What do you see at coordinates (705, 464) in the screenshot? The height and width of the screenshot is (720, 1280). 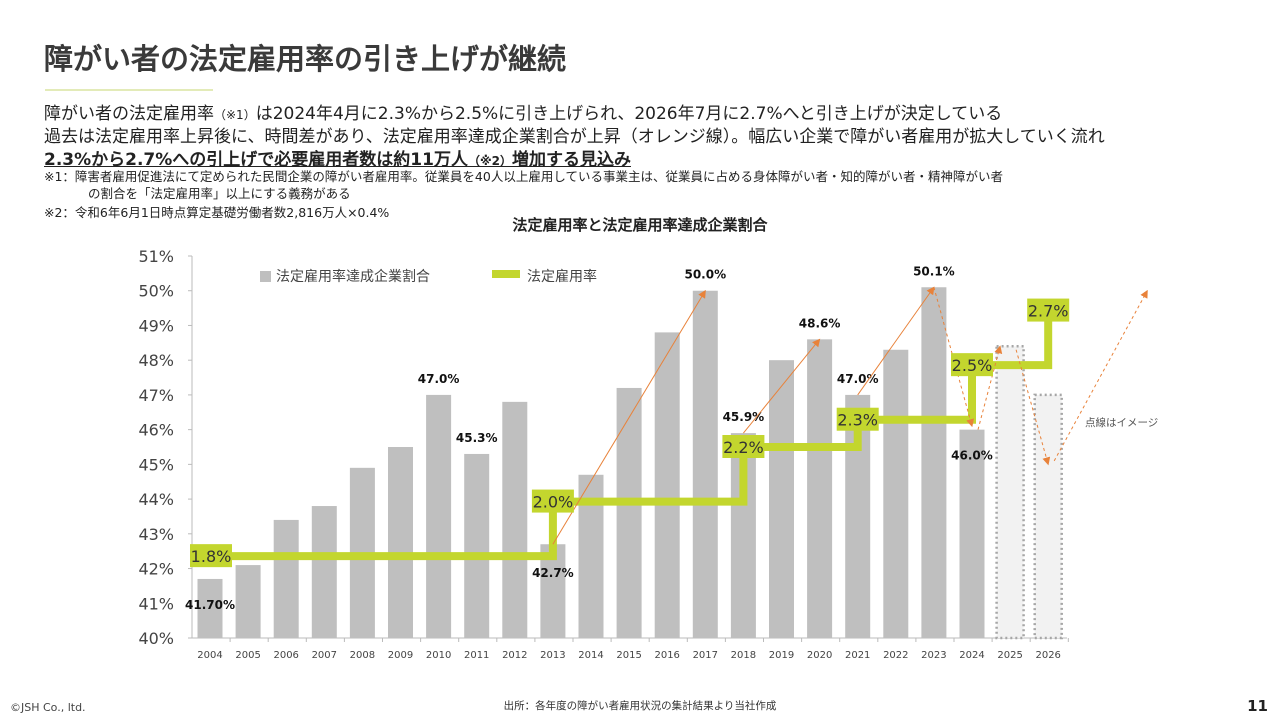 I see `bar-2017` at bounding box center [705, 464].